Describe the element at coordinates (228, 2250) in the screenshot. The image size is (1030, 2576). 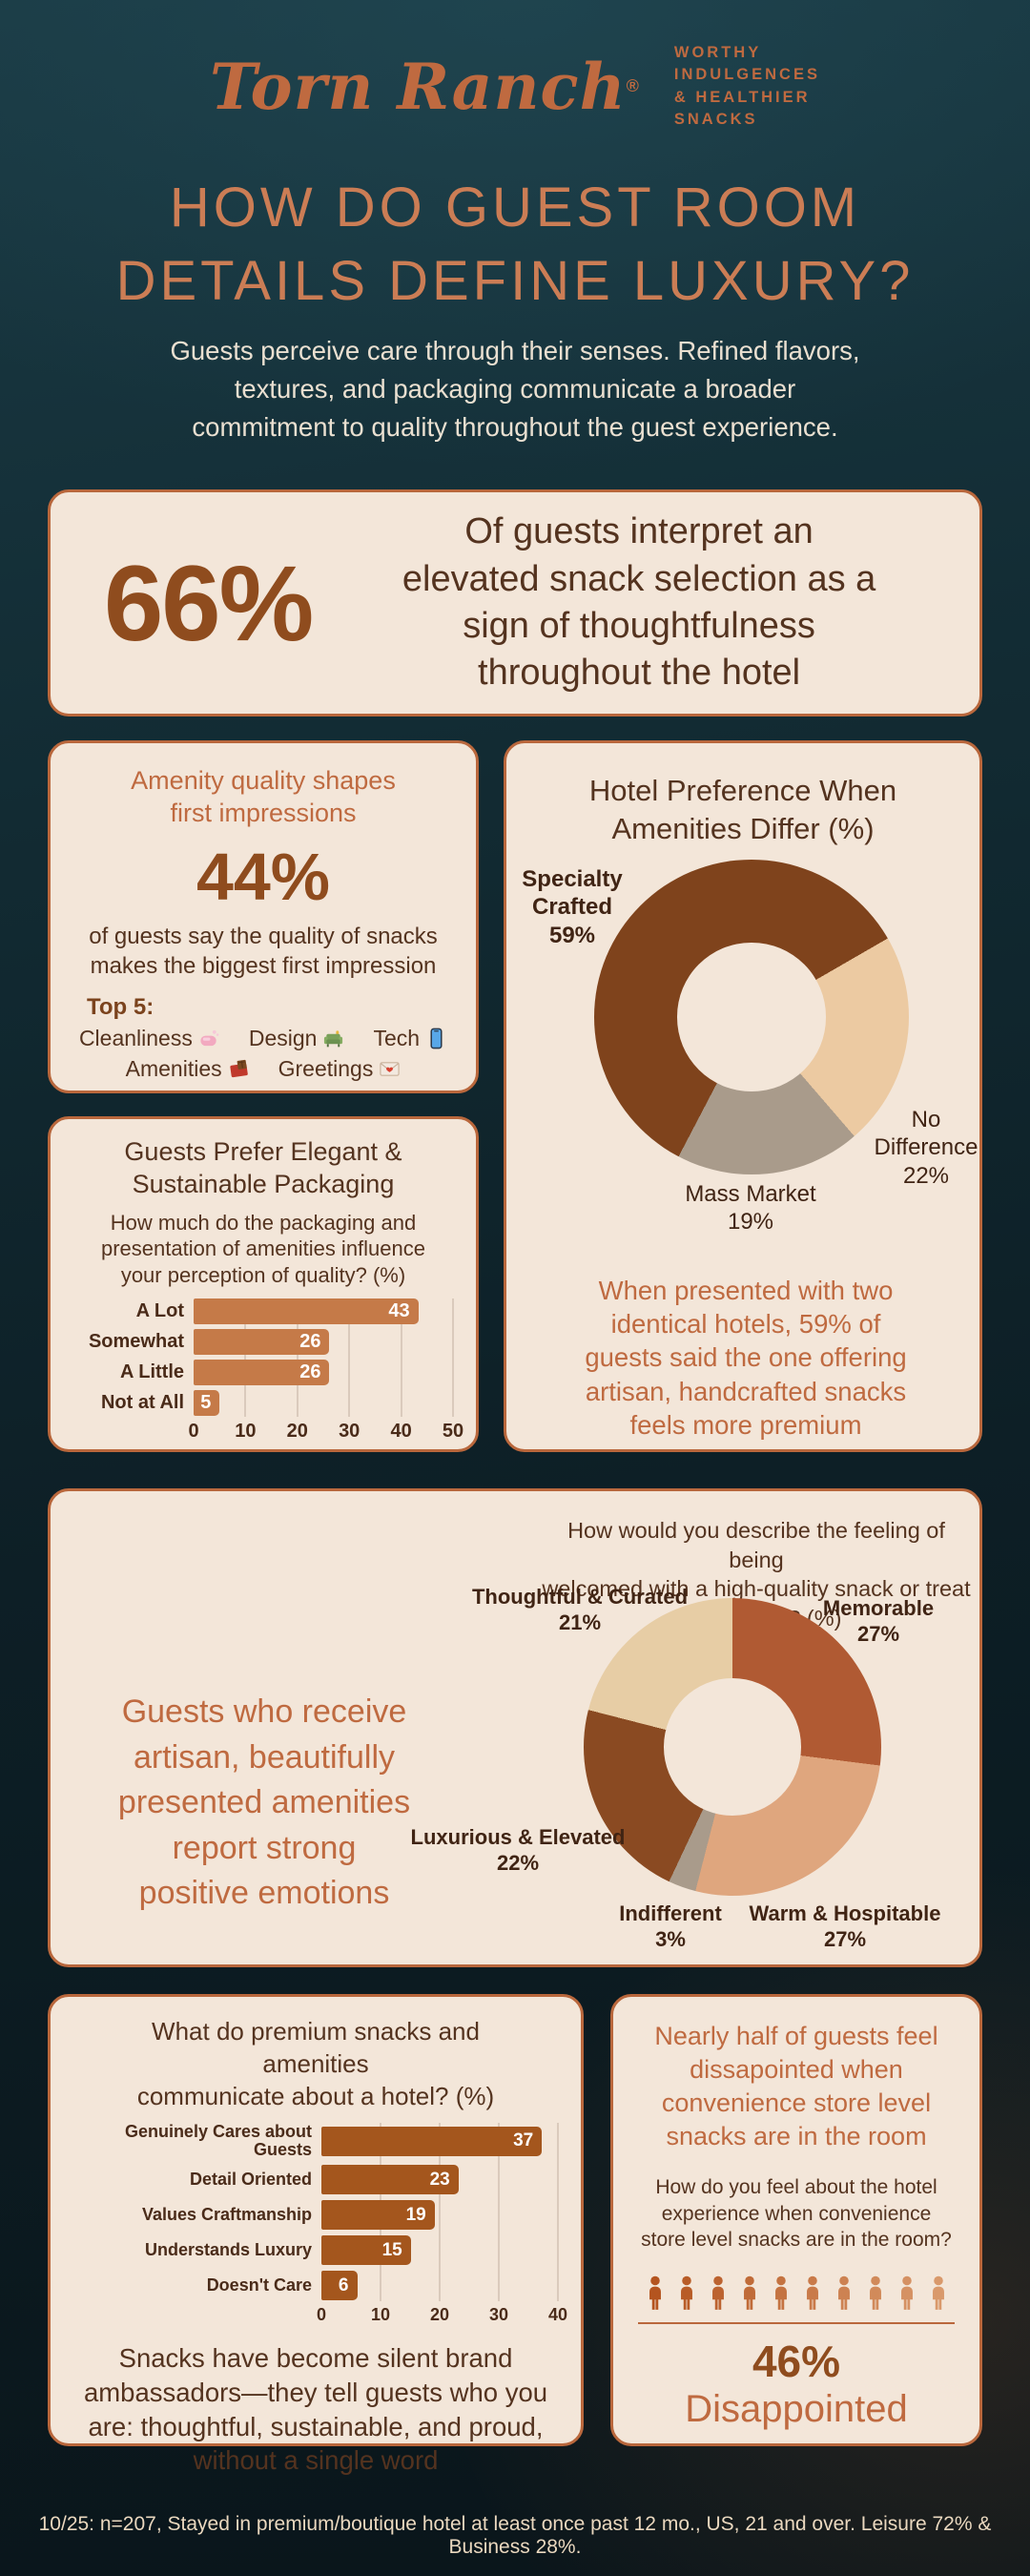
I see `bar-category-label: Understands Luxury` at that location.